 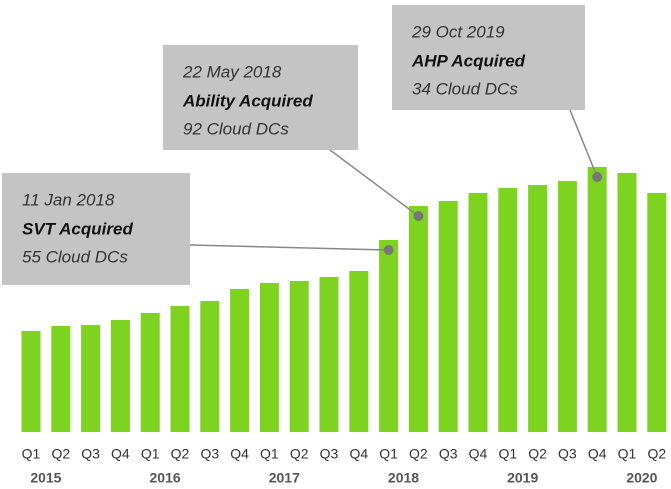 What do you see at coordinates (68, 199) in the screenshot?
I see `callout-date: 11 Jan 2018` at bounding box center [68, 199].